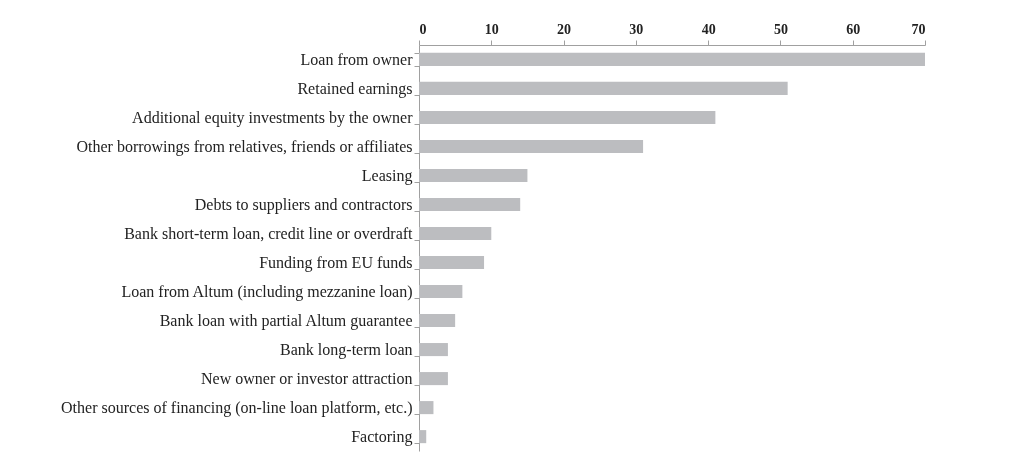  What do you see at coordinates (387, 175) in the screenshot?
I see `y-tick-label: Leasing` at bounding box center [387, 175].